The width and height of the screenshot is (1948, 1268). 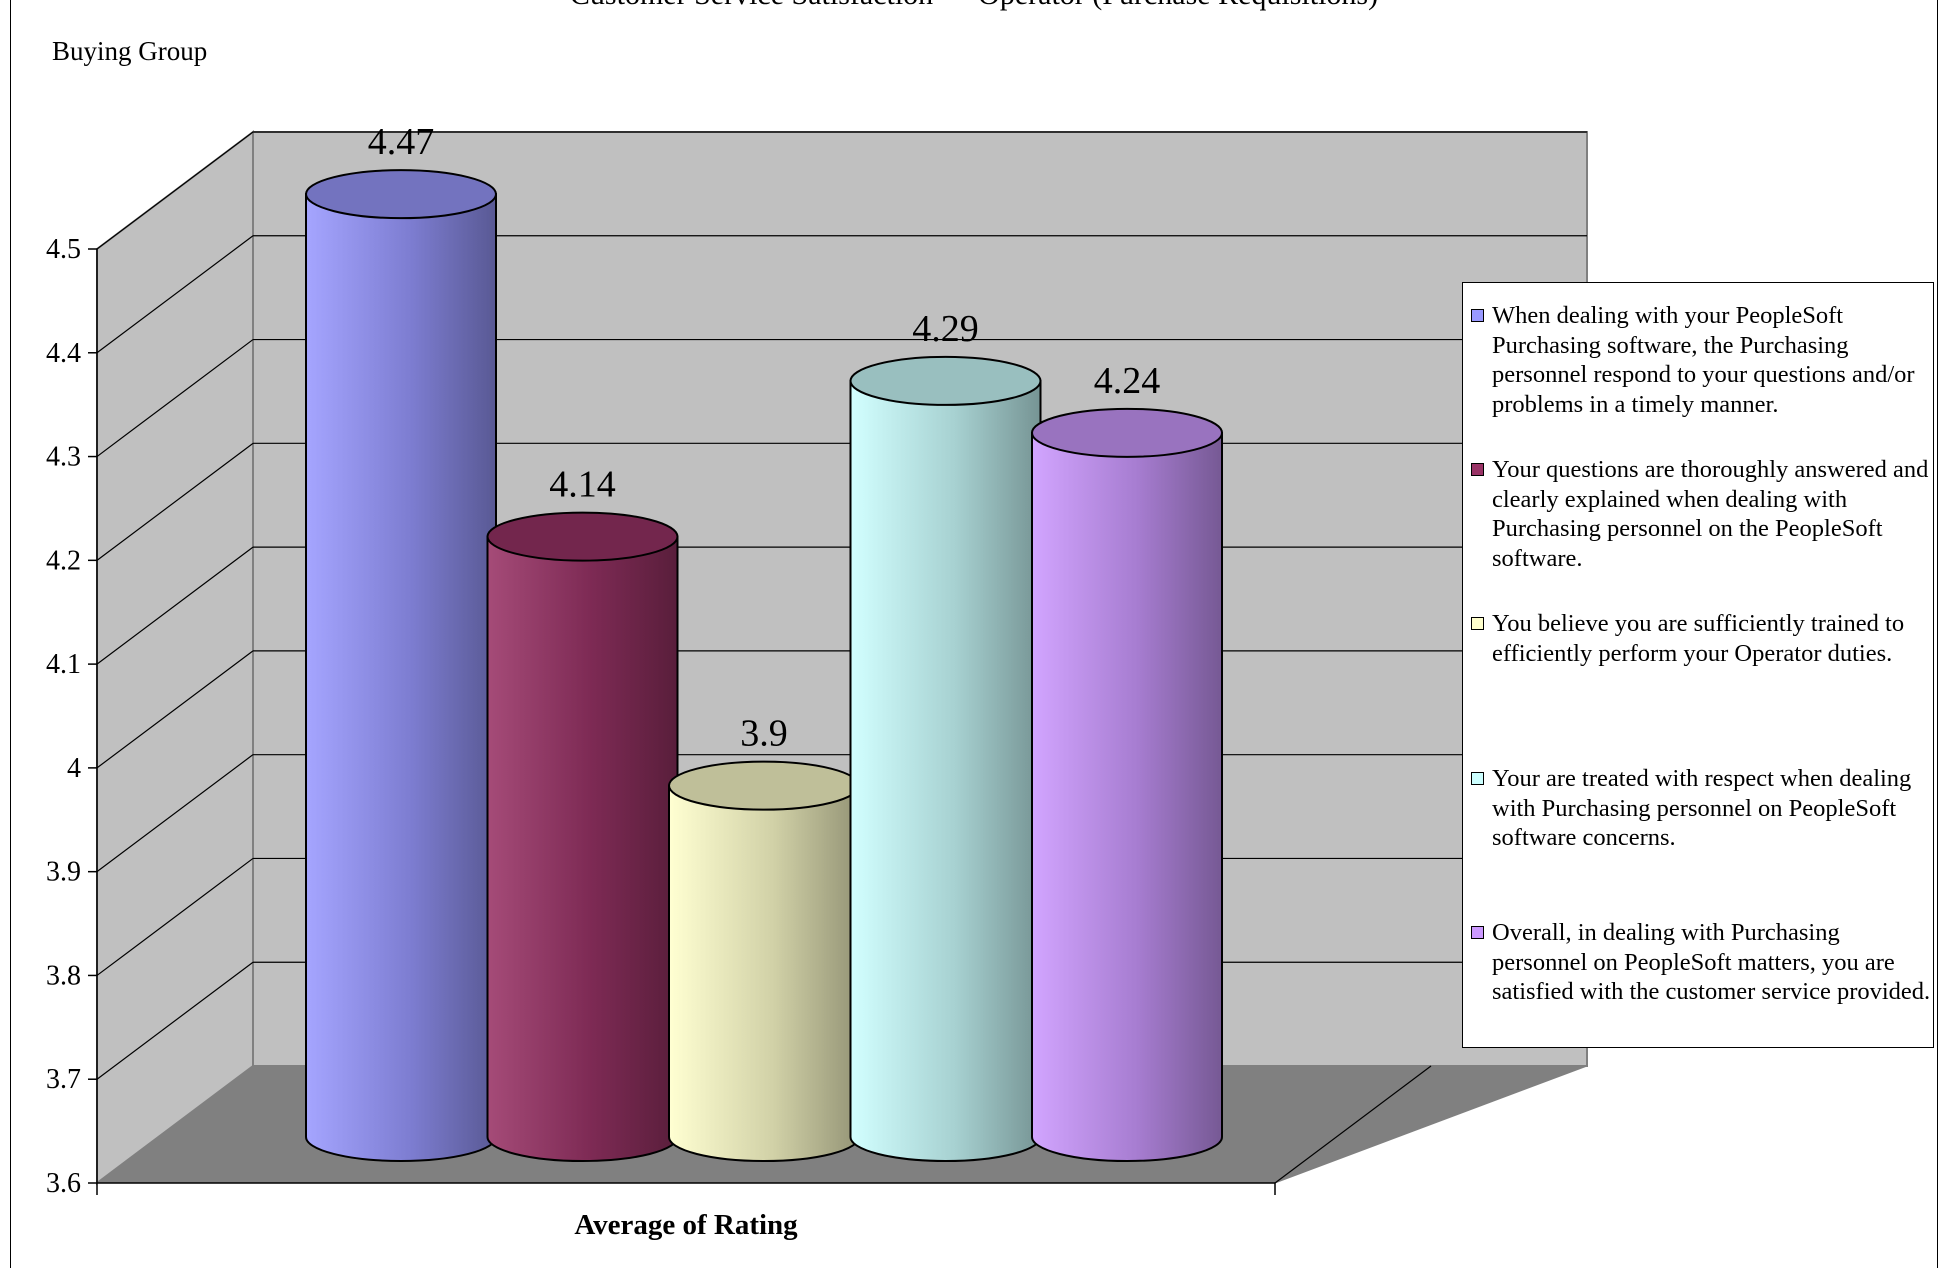 What do you see at coordinates (1127, 381) in the screenshot?
I see `value-label: 4.24` at bounding box center [1127, 381].